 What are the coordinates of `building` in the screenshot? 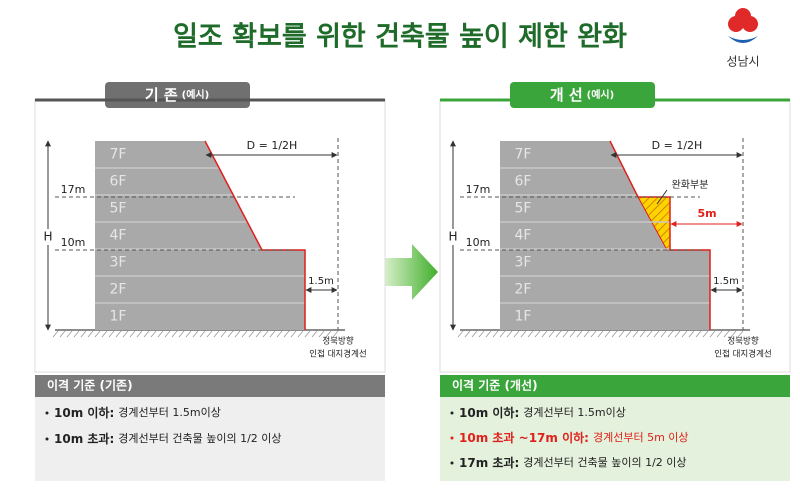 It's located at (605, 235).